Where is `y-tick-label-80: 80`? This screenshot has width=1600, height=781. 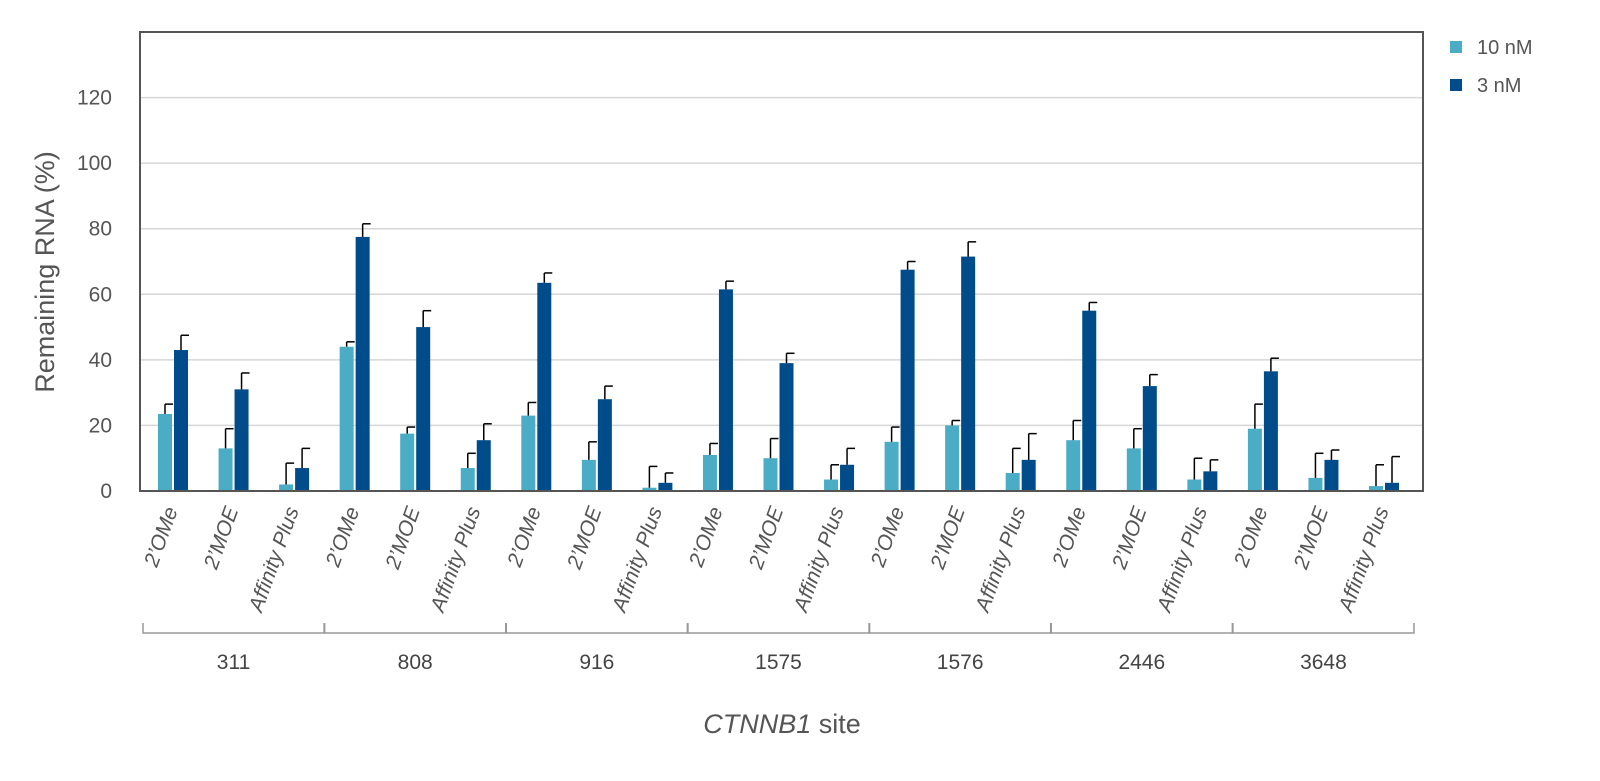
y-tick-label-80: 80 is located at coordinates (100, 229).